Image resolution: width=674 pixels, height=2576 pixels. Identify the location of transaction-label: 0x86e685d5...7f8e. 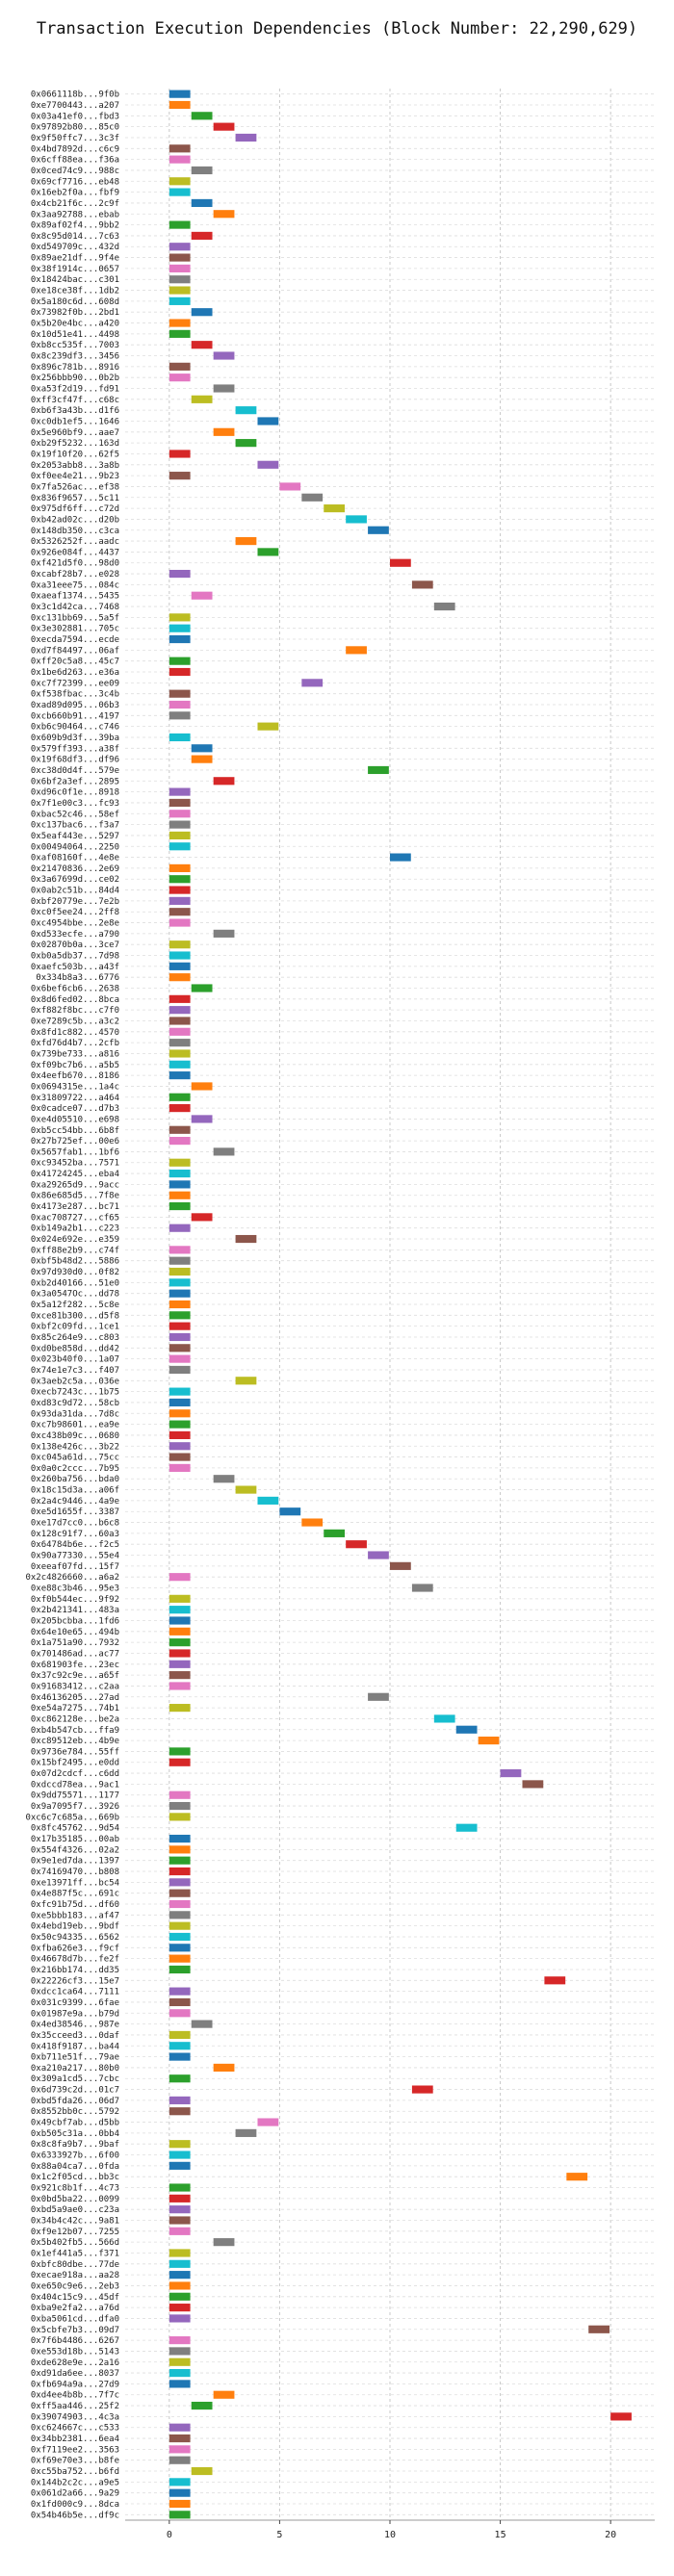
(75, 1197).